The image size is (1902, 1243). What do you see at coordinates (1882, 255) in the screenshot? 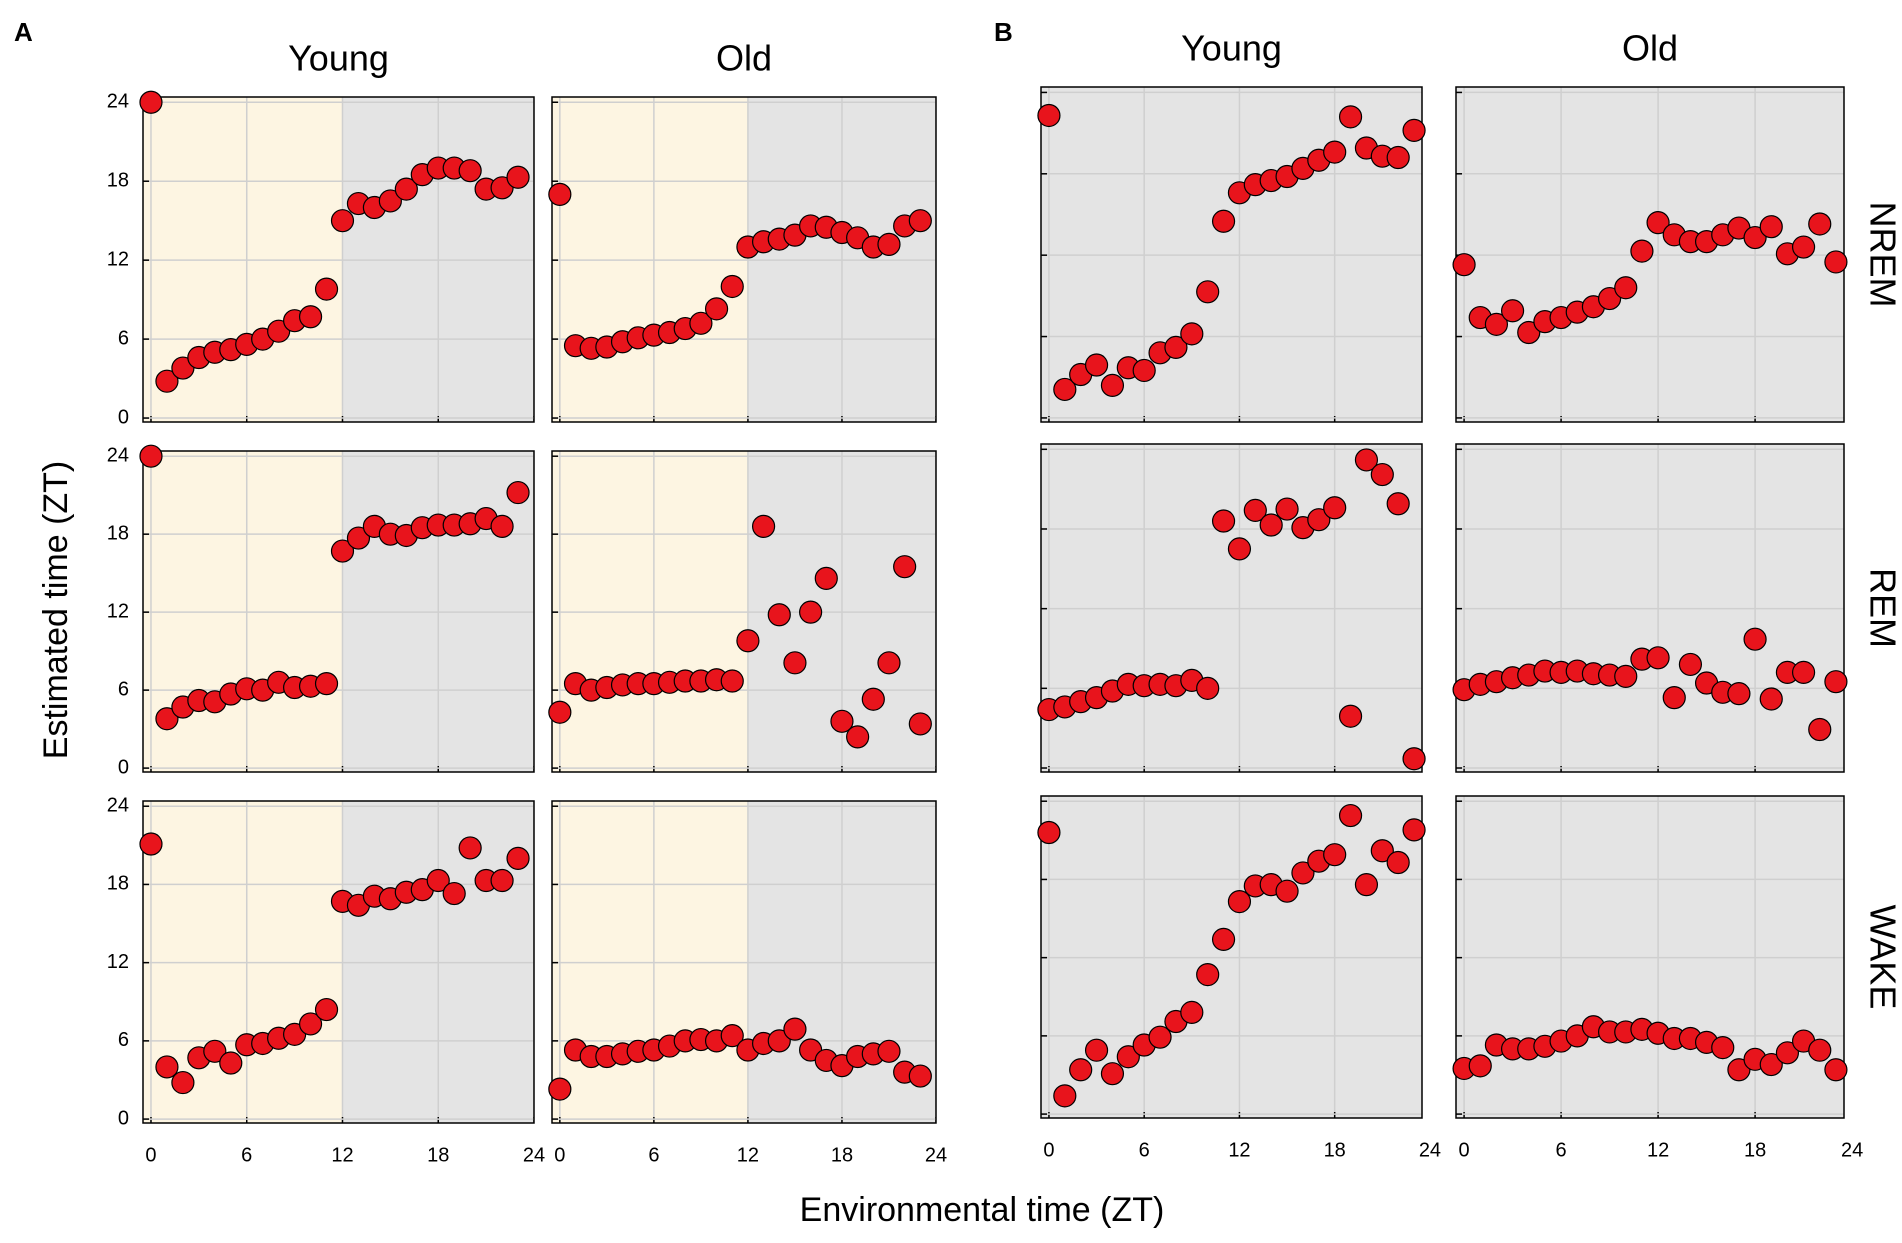
I see `row-label: NREM` at bounding box center [1882, 255].